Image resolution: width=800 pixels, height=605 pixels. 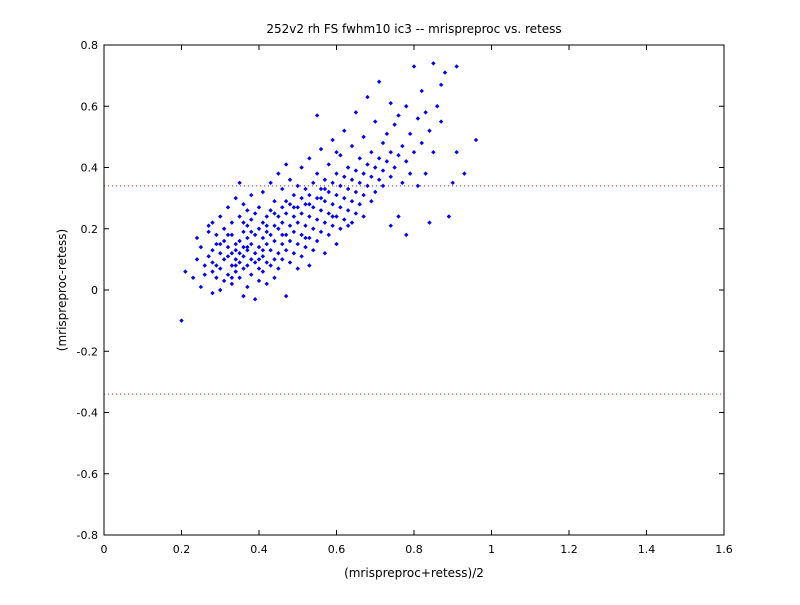 I want to click on x-tick-label: 0.6, so click(x=337, y=549).